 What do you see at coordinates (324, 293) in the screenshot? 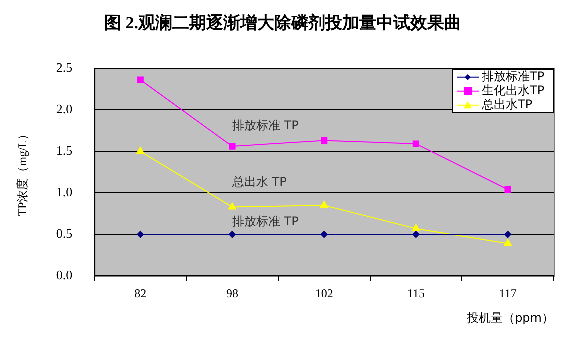
I see `x-tick-label: 102` at bounding box center [324, 293].